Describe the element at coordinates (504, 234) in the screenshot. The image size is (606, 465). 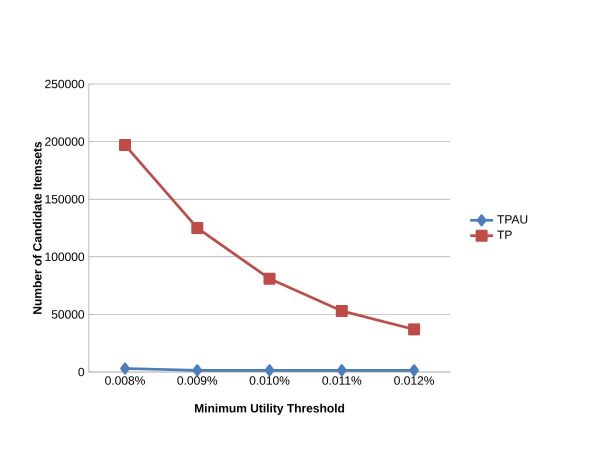
I see `legend-label: TP` at that location.